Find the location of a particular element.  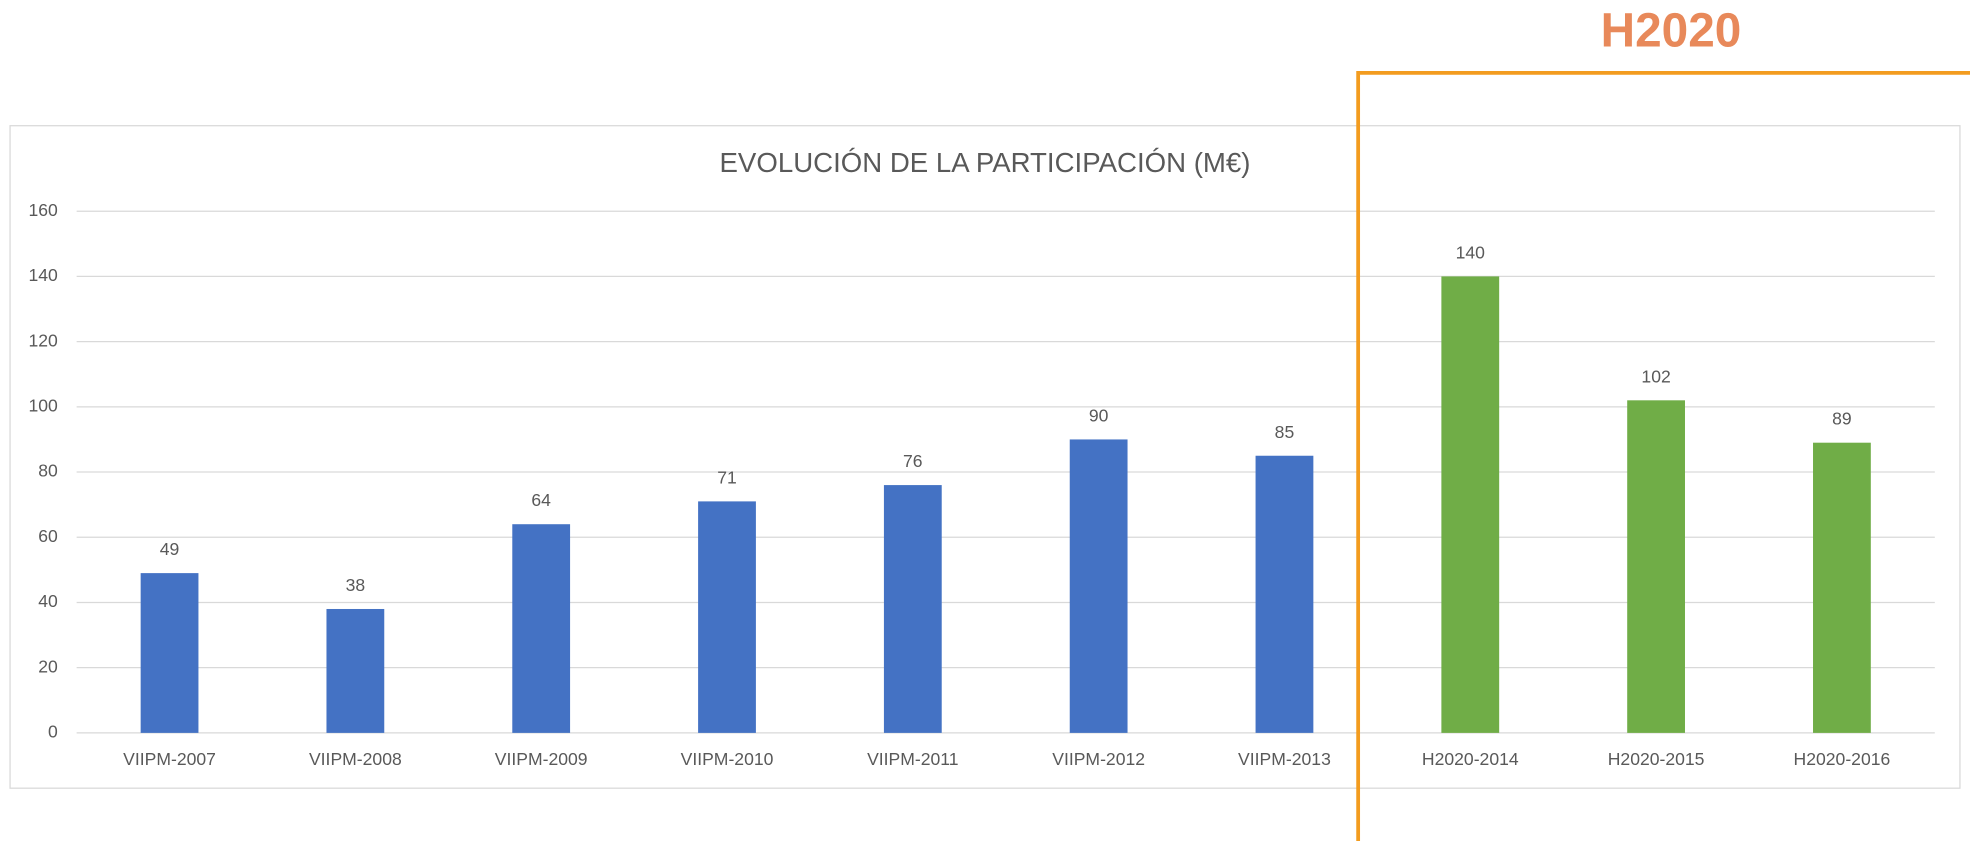

y-tick-label: 80 is located at coordinates (48, 471).